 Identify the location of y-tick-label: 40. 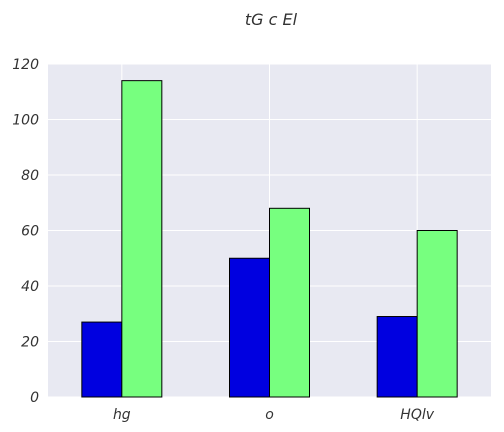
(30, 287).